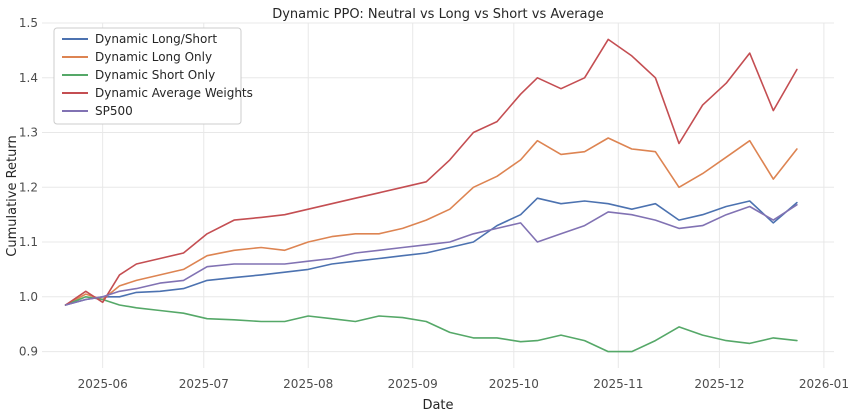  What do you see at coordinates (28, 78) in the screenshot?
I see `y-tick-label: 1.4` at bounding box center [28, 78].